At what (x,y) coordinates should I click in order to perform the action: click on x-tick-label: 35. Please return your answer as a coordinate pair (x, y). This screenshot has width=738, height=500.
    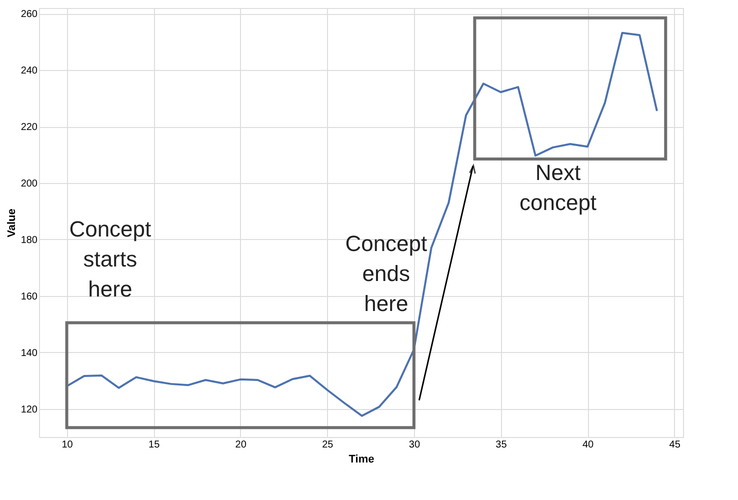
    Looking at the image, I should click on (502, 445).